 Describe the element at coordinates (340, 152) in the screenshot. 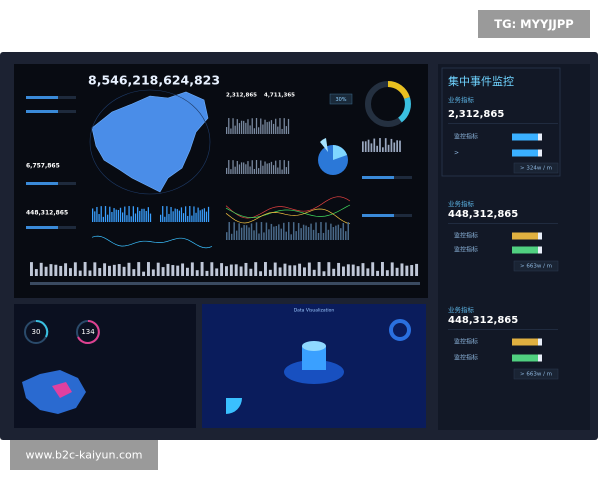

I see `pie-slice` at that location.